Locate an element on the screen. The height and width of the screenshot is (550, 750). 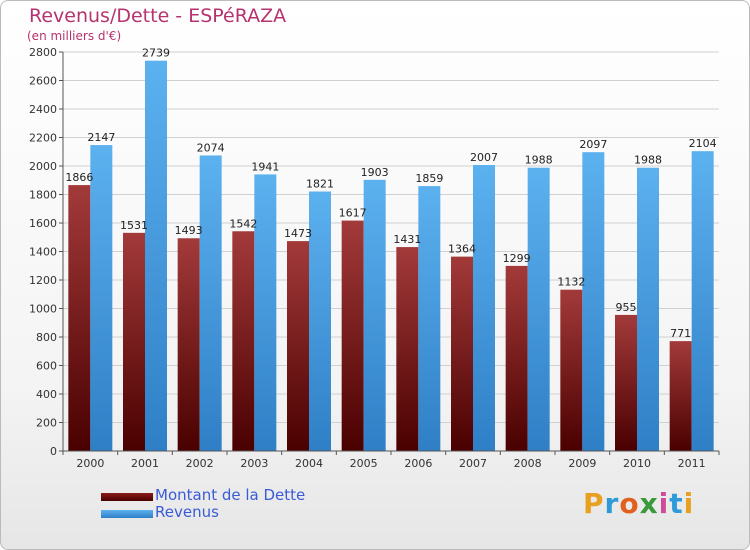
x-tick-label: 2001 is located at coordinates (145, 463).